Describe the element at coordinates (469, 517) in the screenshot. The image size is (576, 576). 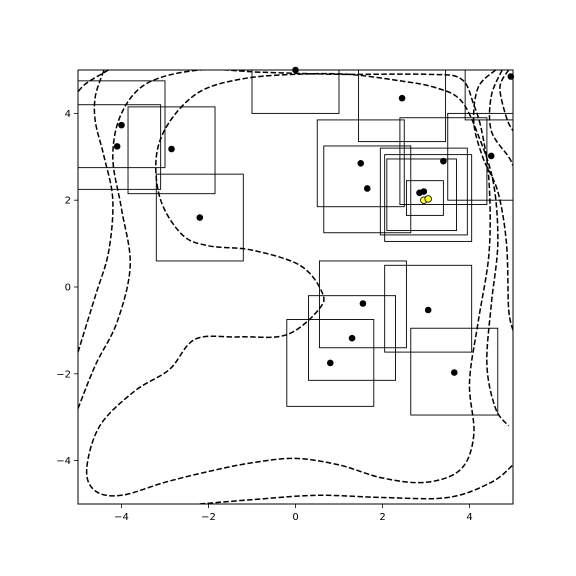
I see `x-tick-label: 4` at that location.